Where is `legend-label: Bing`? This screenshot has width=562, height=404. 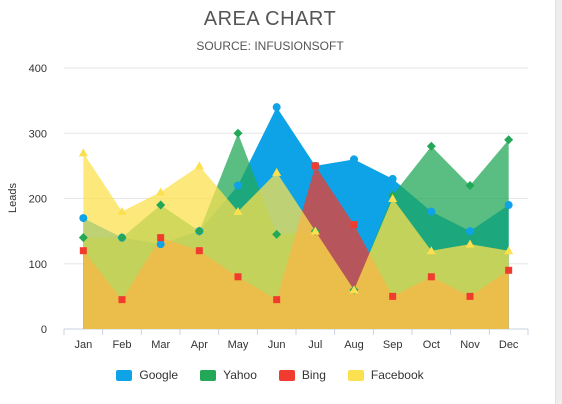
legend-label: Bing is located at coordinates (313, 375).